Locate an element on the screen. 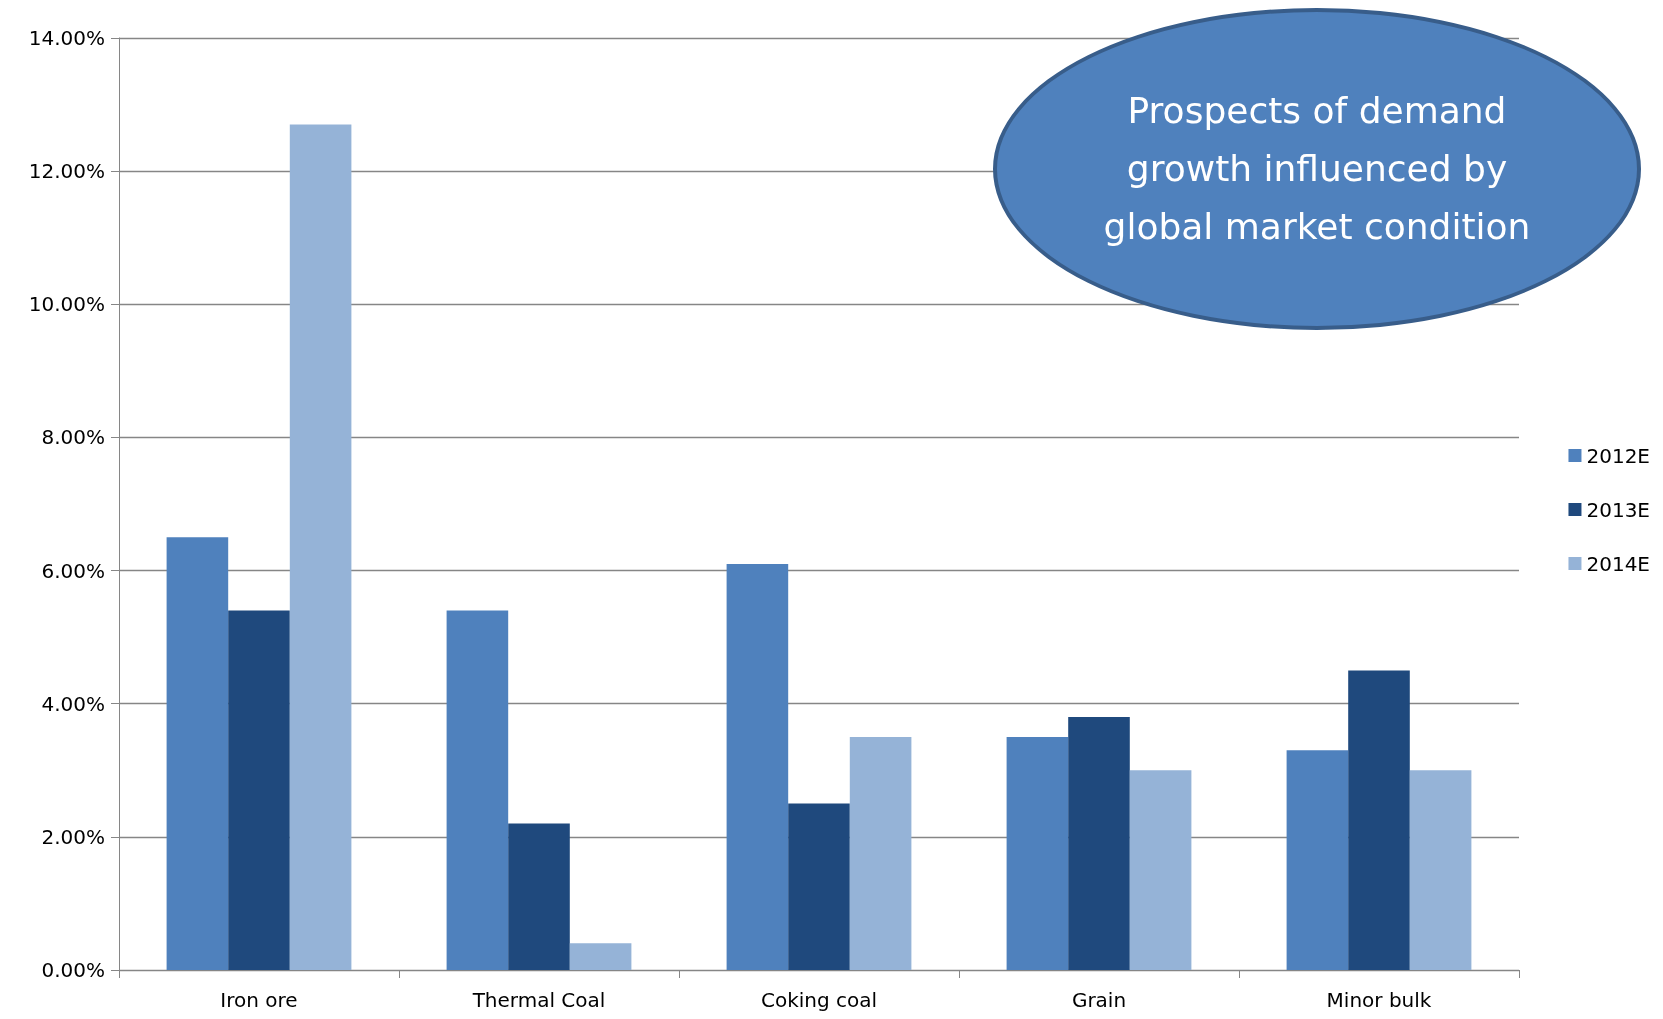  x-tick-label: Coking coal is located at coordinates (819, 1000).